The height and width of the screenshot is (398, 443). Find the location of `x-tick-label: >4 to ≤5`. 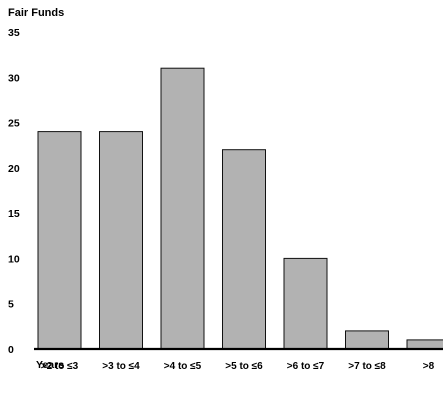

x-tick-label: >4 to ≤5 is located at coordinates (183, 366).